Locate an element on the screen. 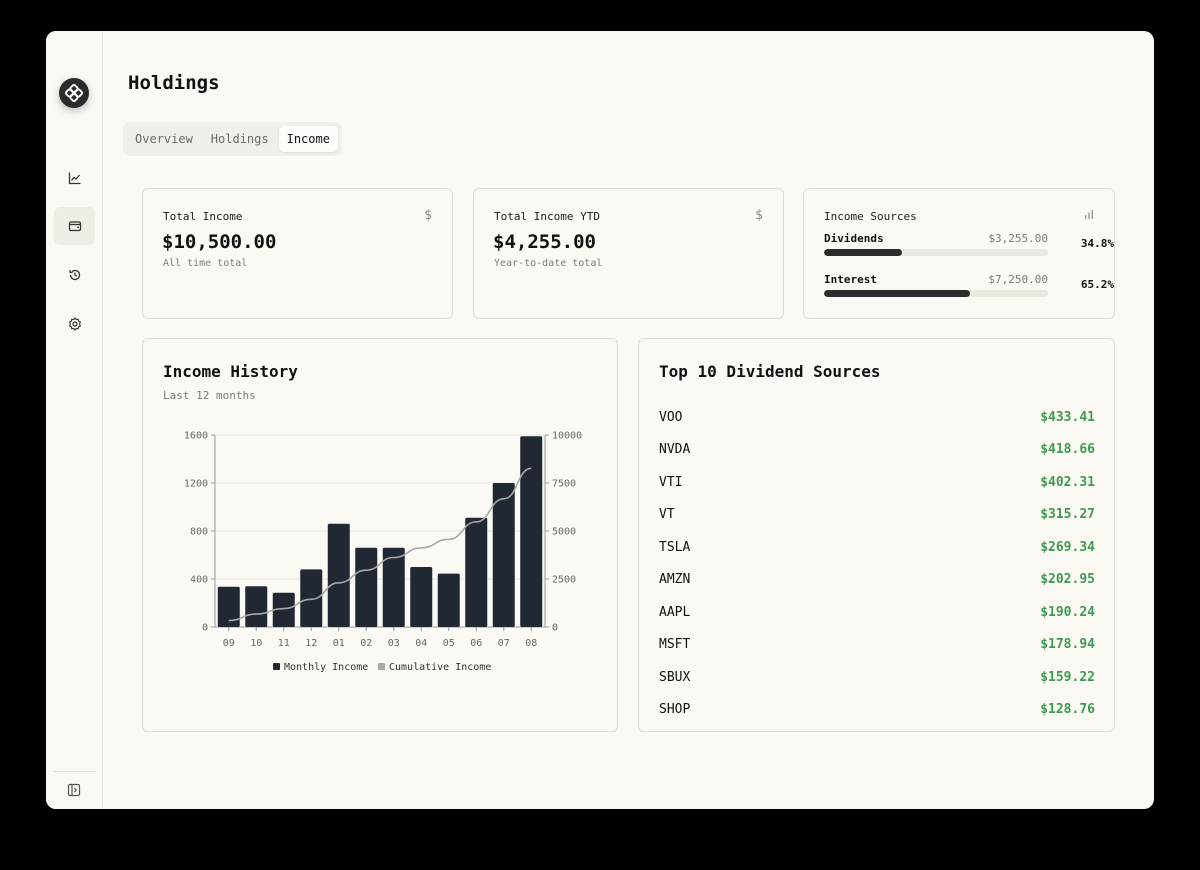 Image resolution: width=1200 pixels, height=870 pixels. section-subtitle: Last 12 months is located at coordinates (209, 395).